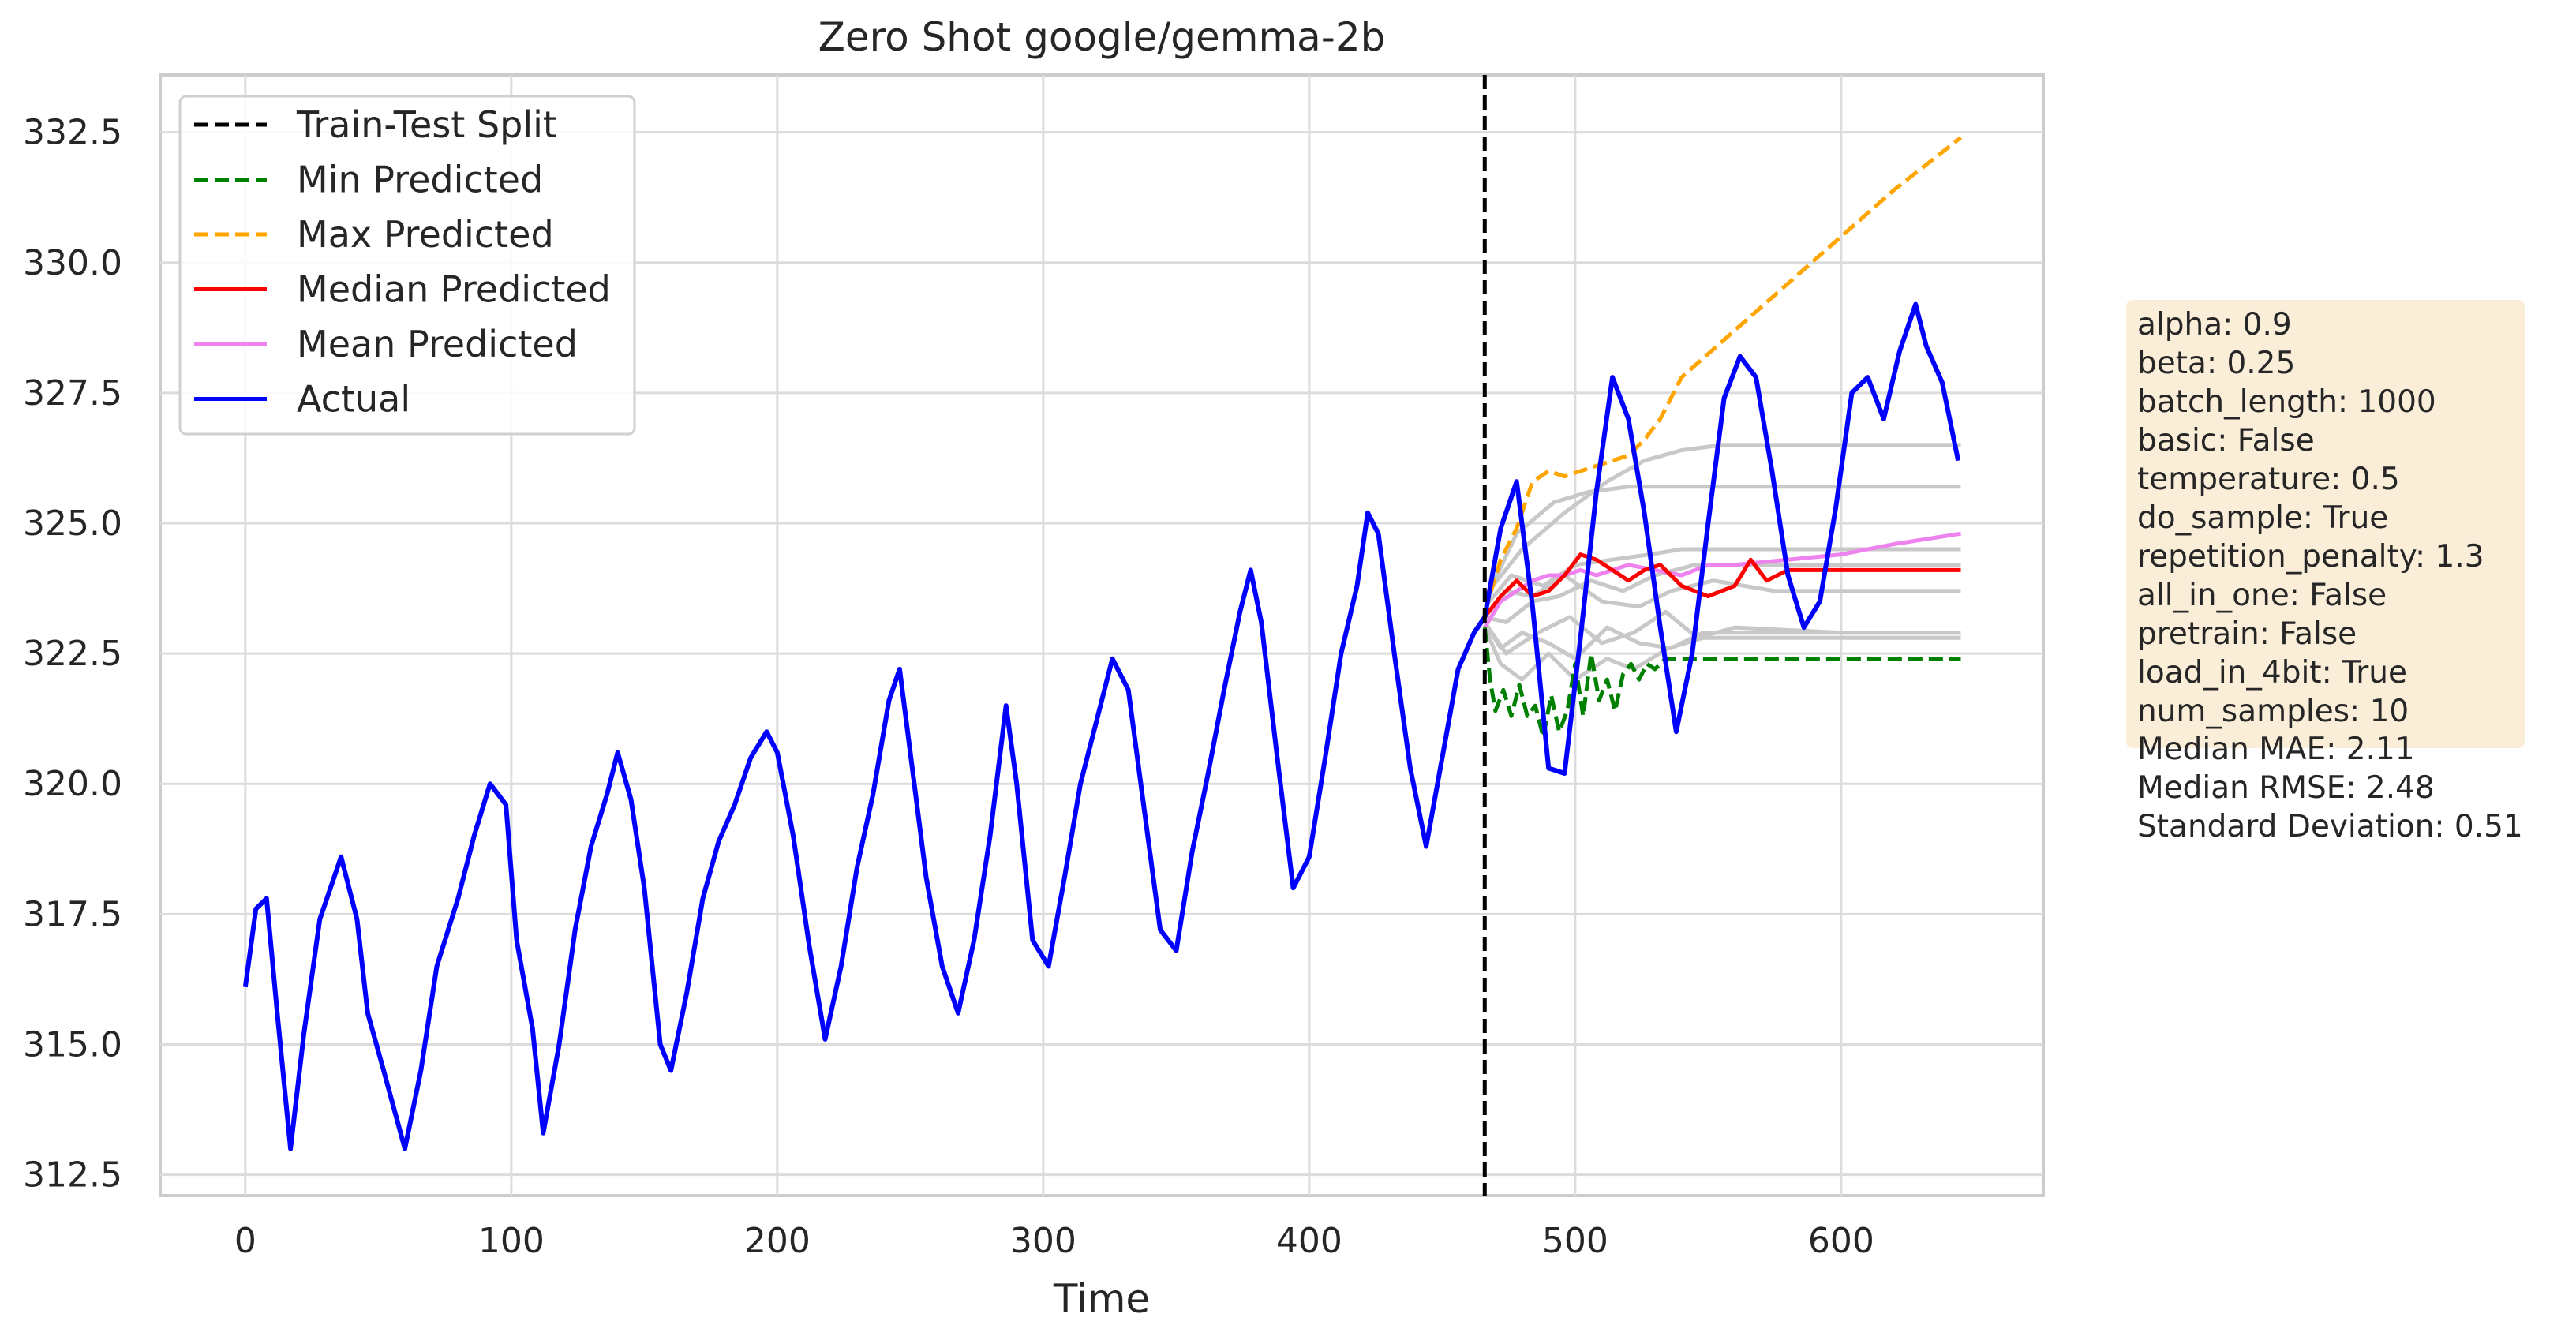 The image size is (2576, 1340). What do you see at coordinates (2272, 673) in the screenshot?
I see `param-line: load_in_4bit: True` at bounding box center [2272, 673].